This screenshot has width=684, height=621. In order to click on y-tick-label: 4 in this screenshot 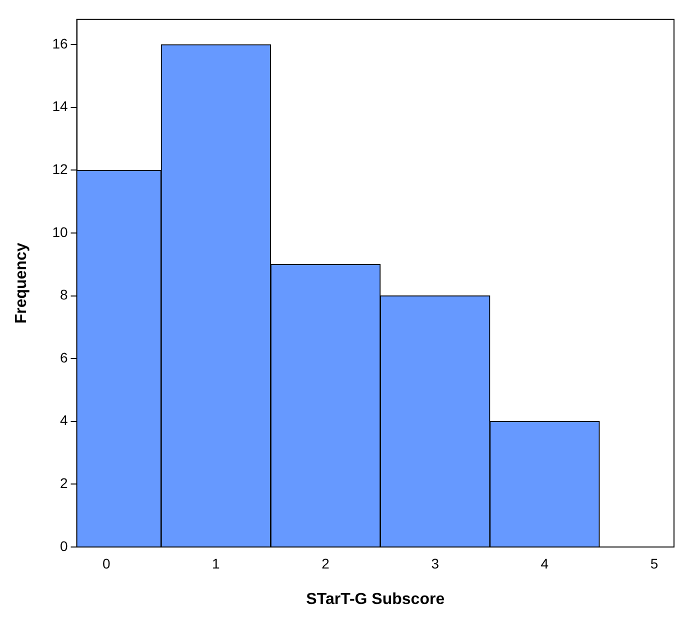, I will do `click(64, 420)`.